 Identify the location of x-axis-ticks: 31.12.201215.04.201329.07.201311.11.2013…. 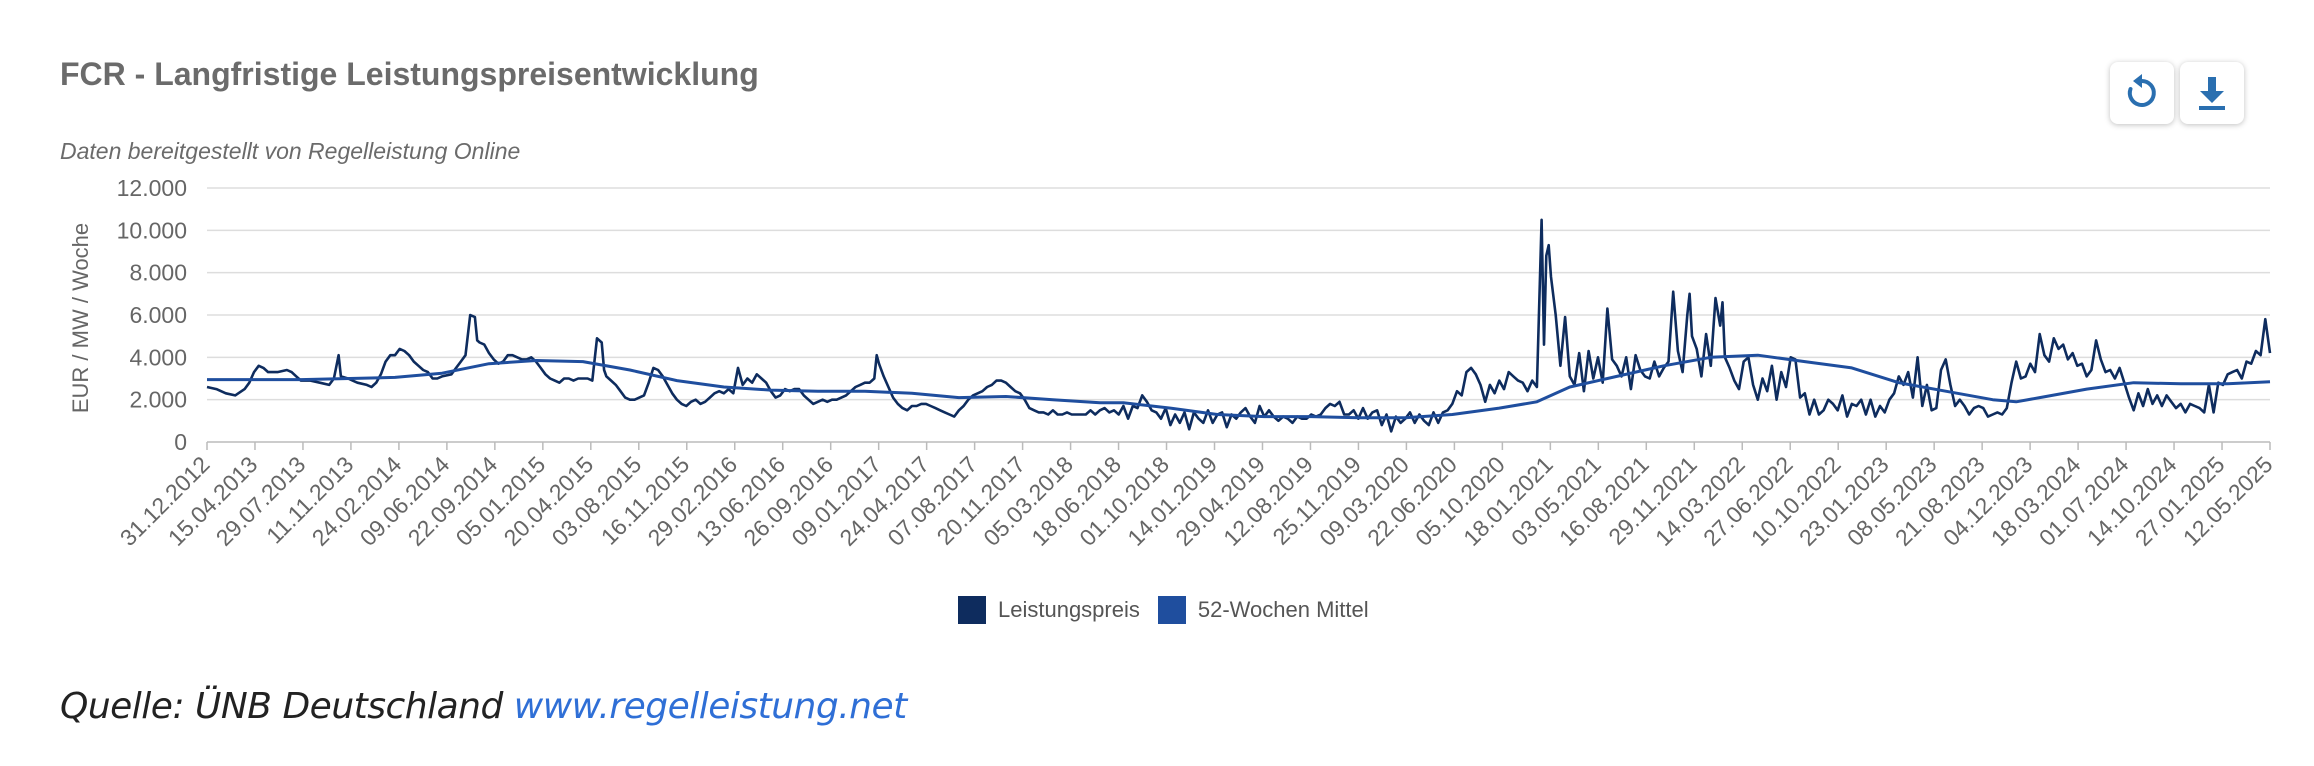
(1196, 496).